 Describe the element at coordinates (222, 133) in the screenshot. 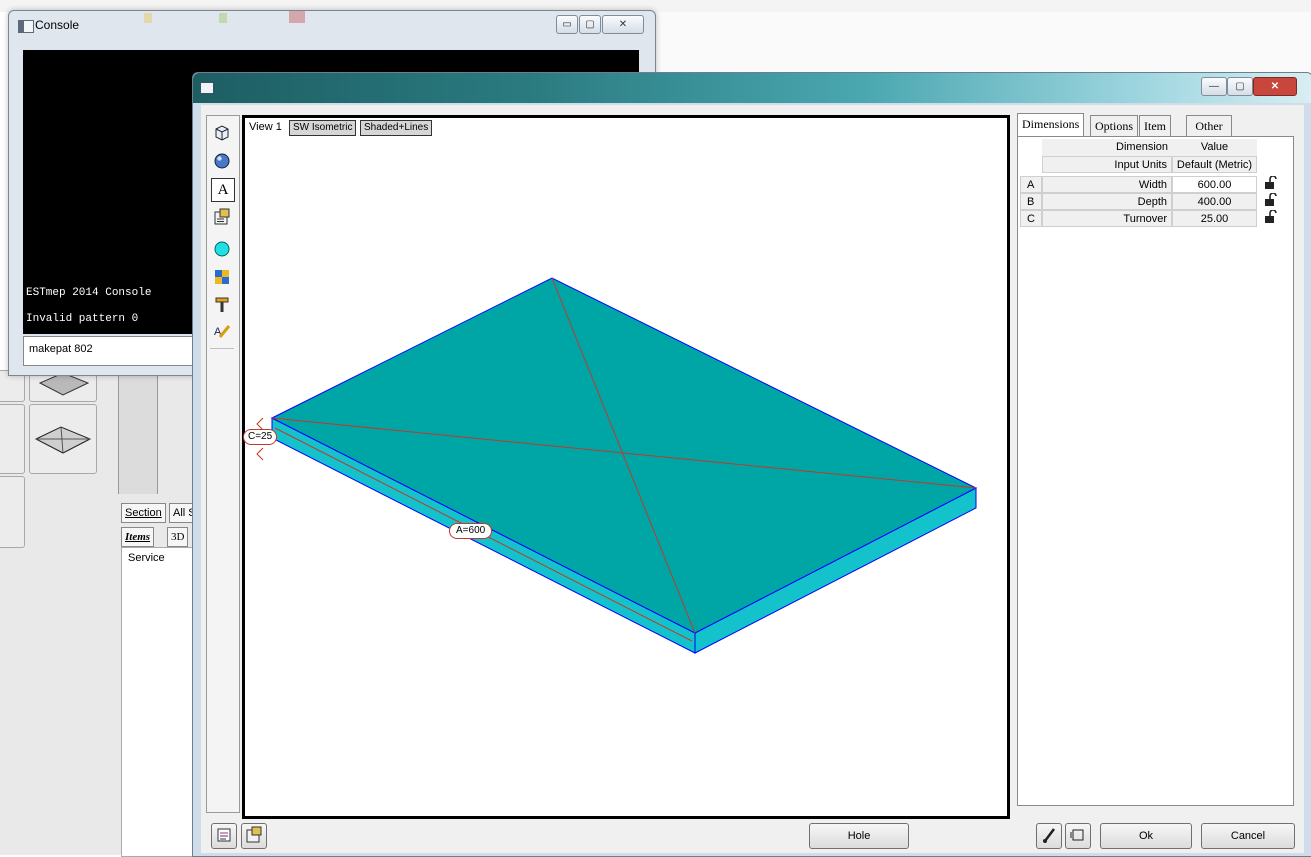

I see `cube-icon` at that location.